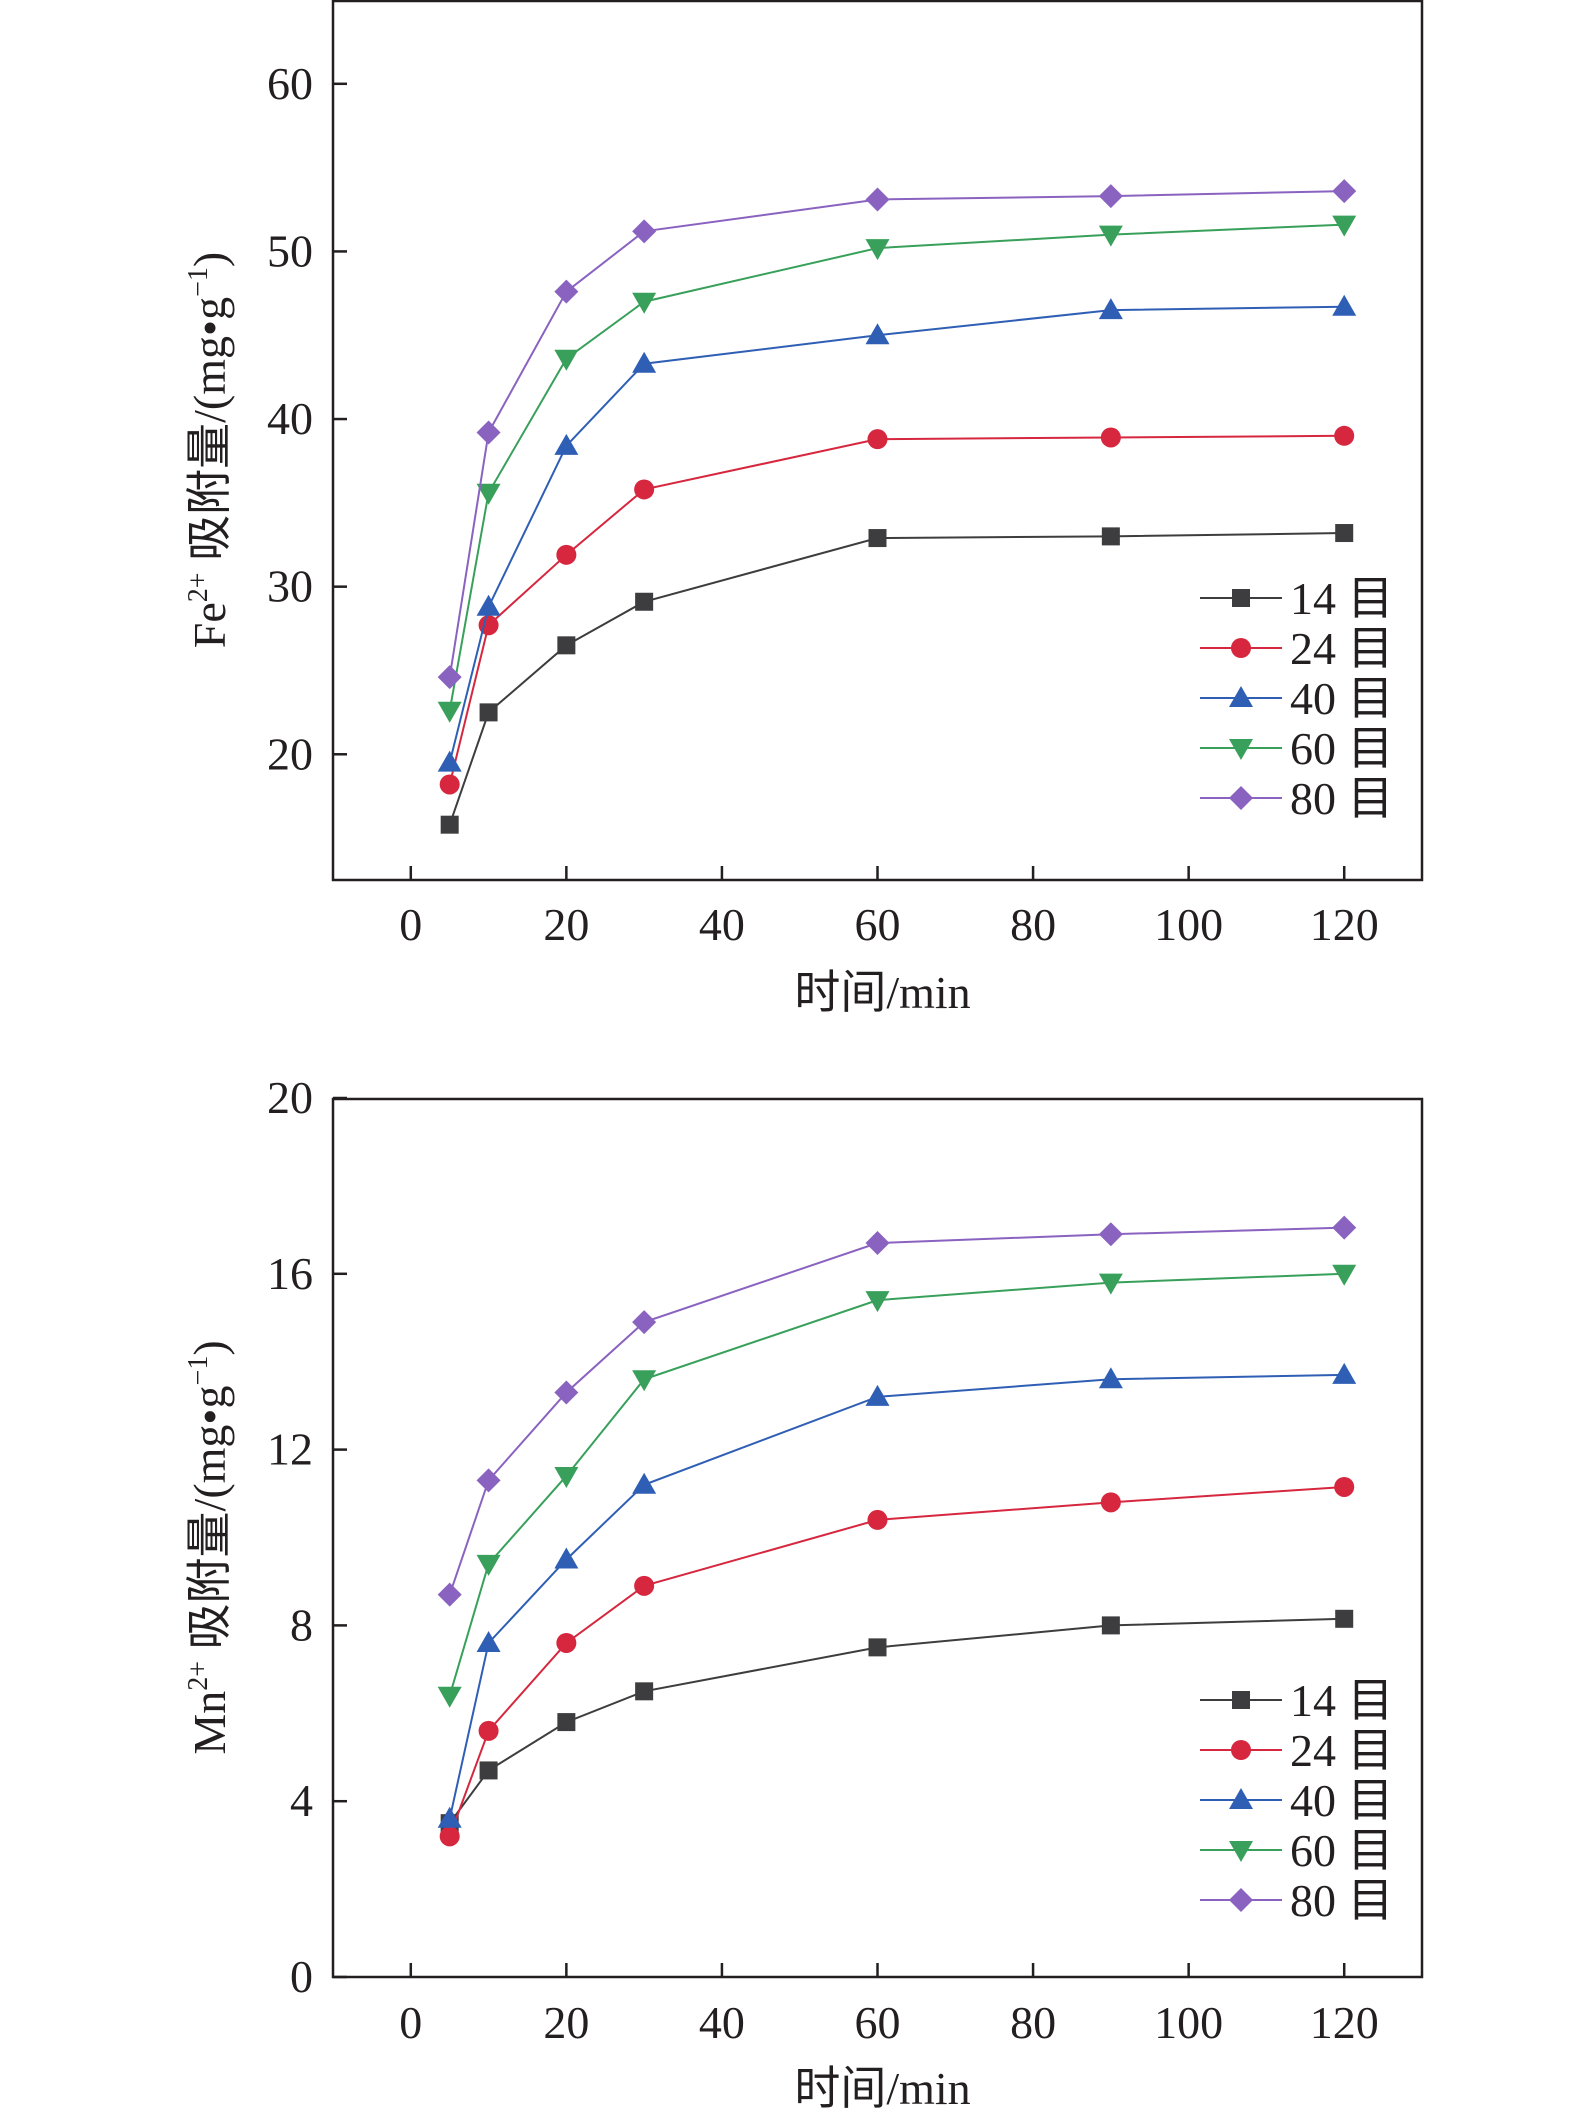 This screenshot has height=2112, width=1575. I want to click on x-tick-label: 100, so click(1188, 924).